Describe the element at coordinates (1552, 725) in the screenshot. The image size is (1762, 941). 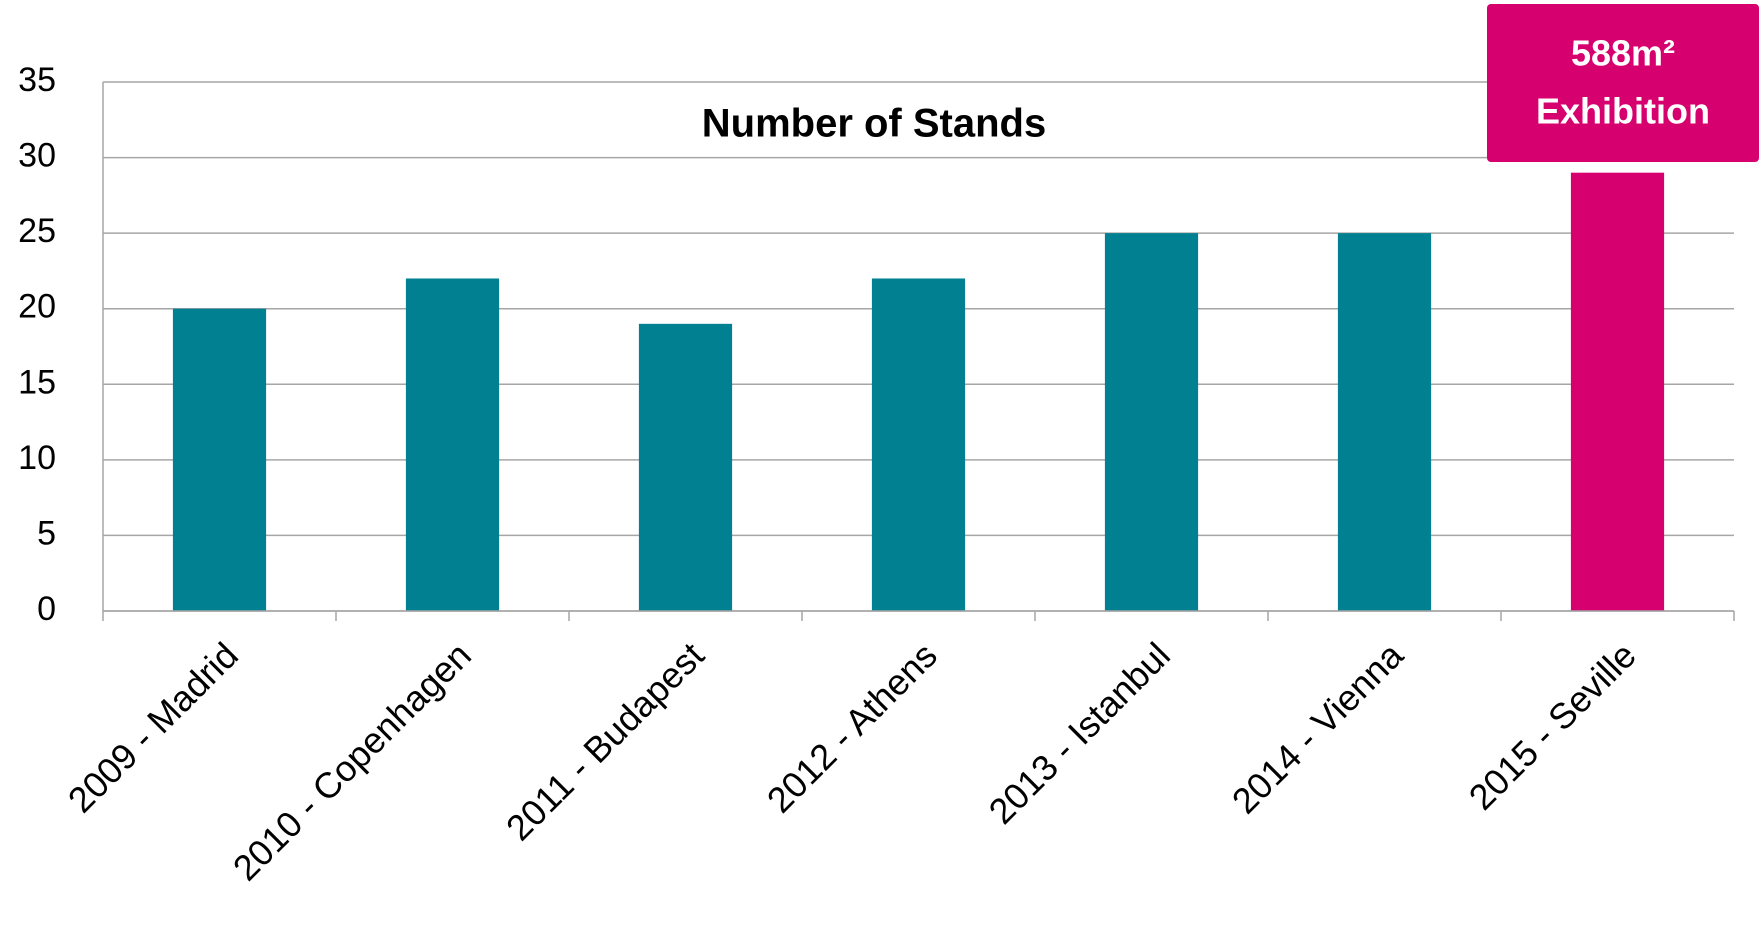
I see `x-tick-label: 2015 - Seville` at that location.